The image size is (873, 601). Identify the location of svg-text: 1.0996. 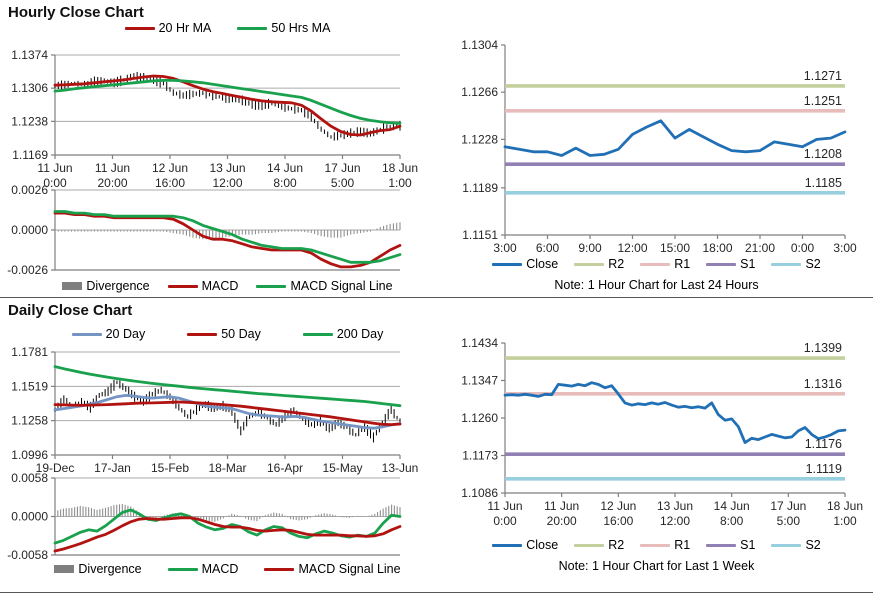
(29, 455).